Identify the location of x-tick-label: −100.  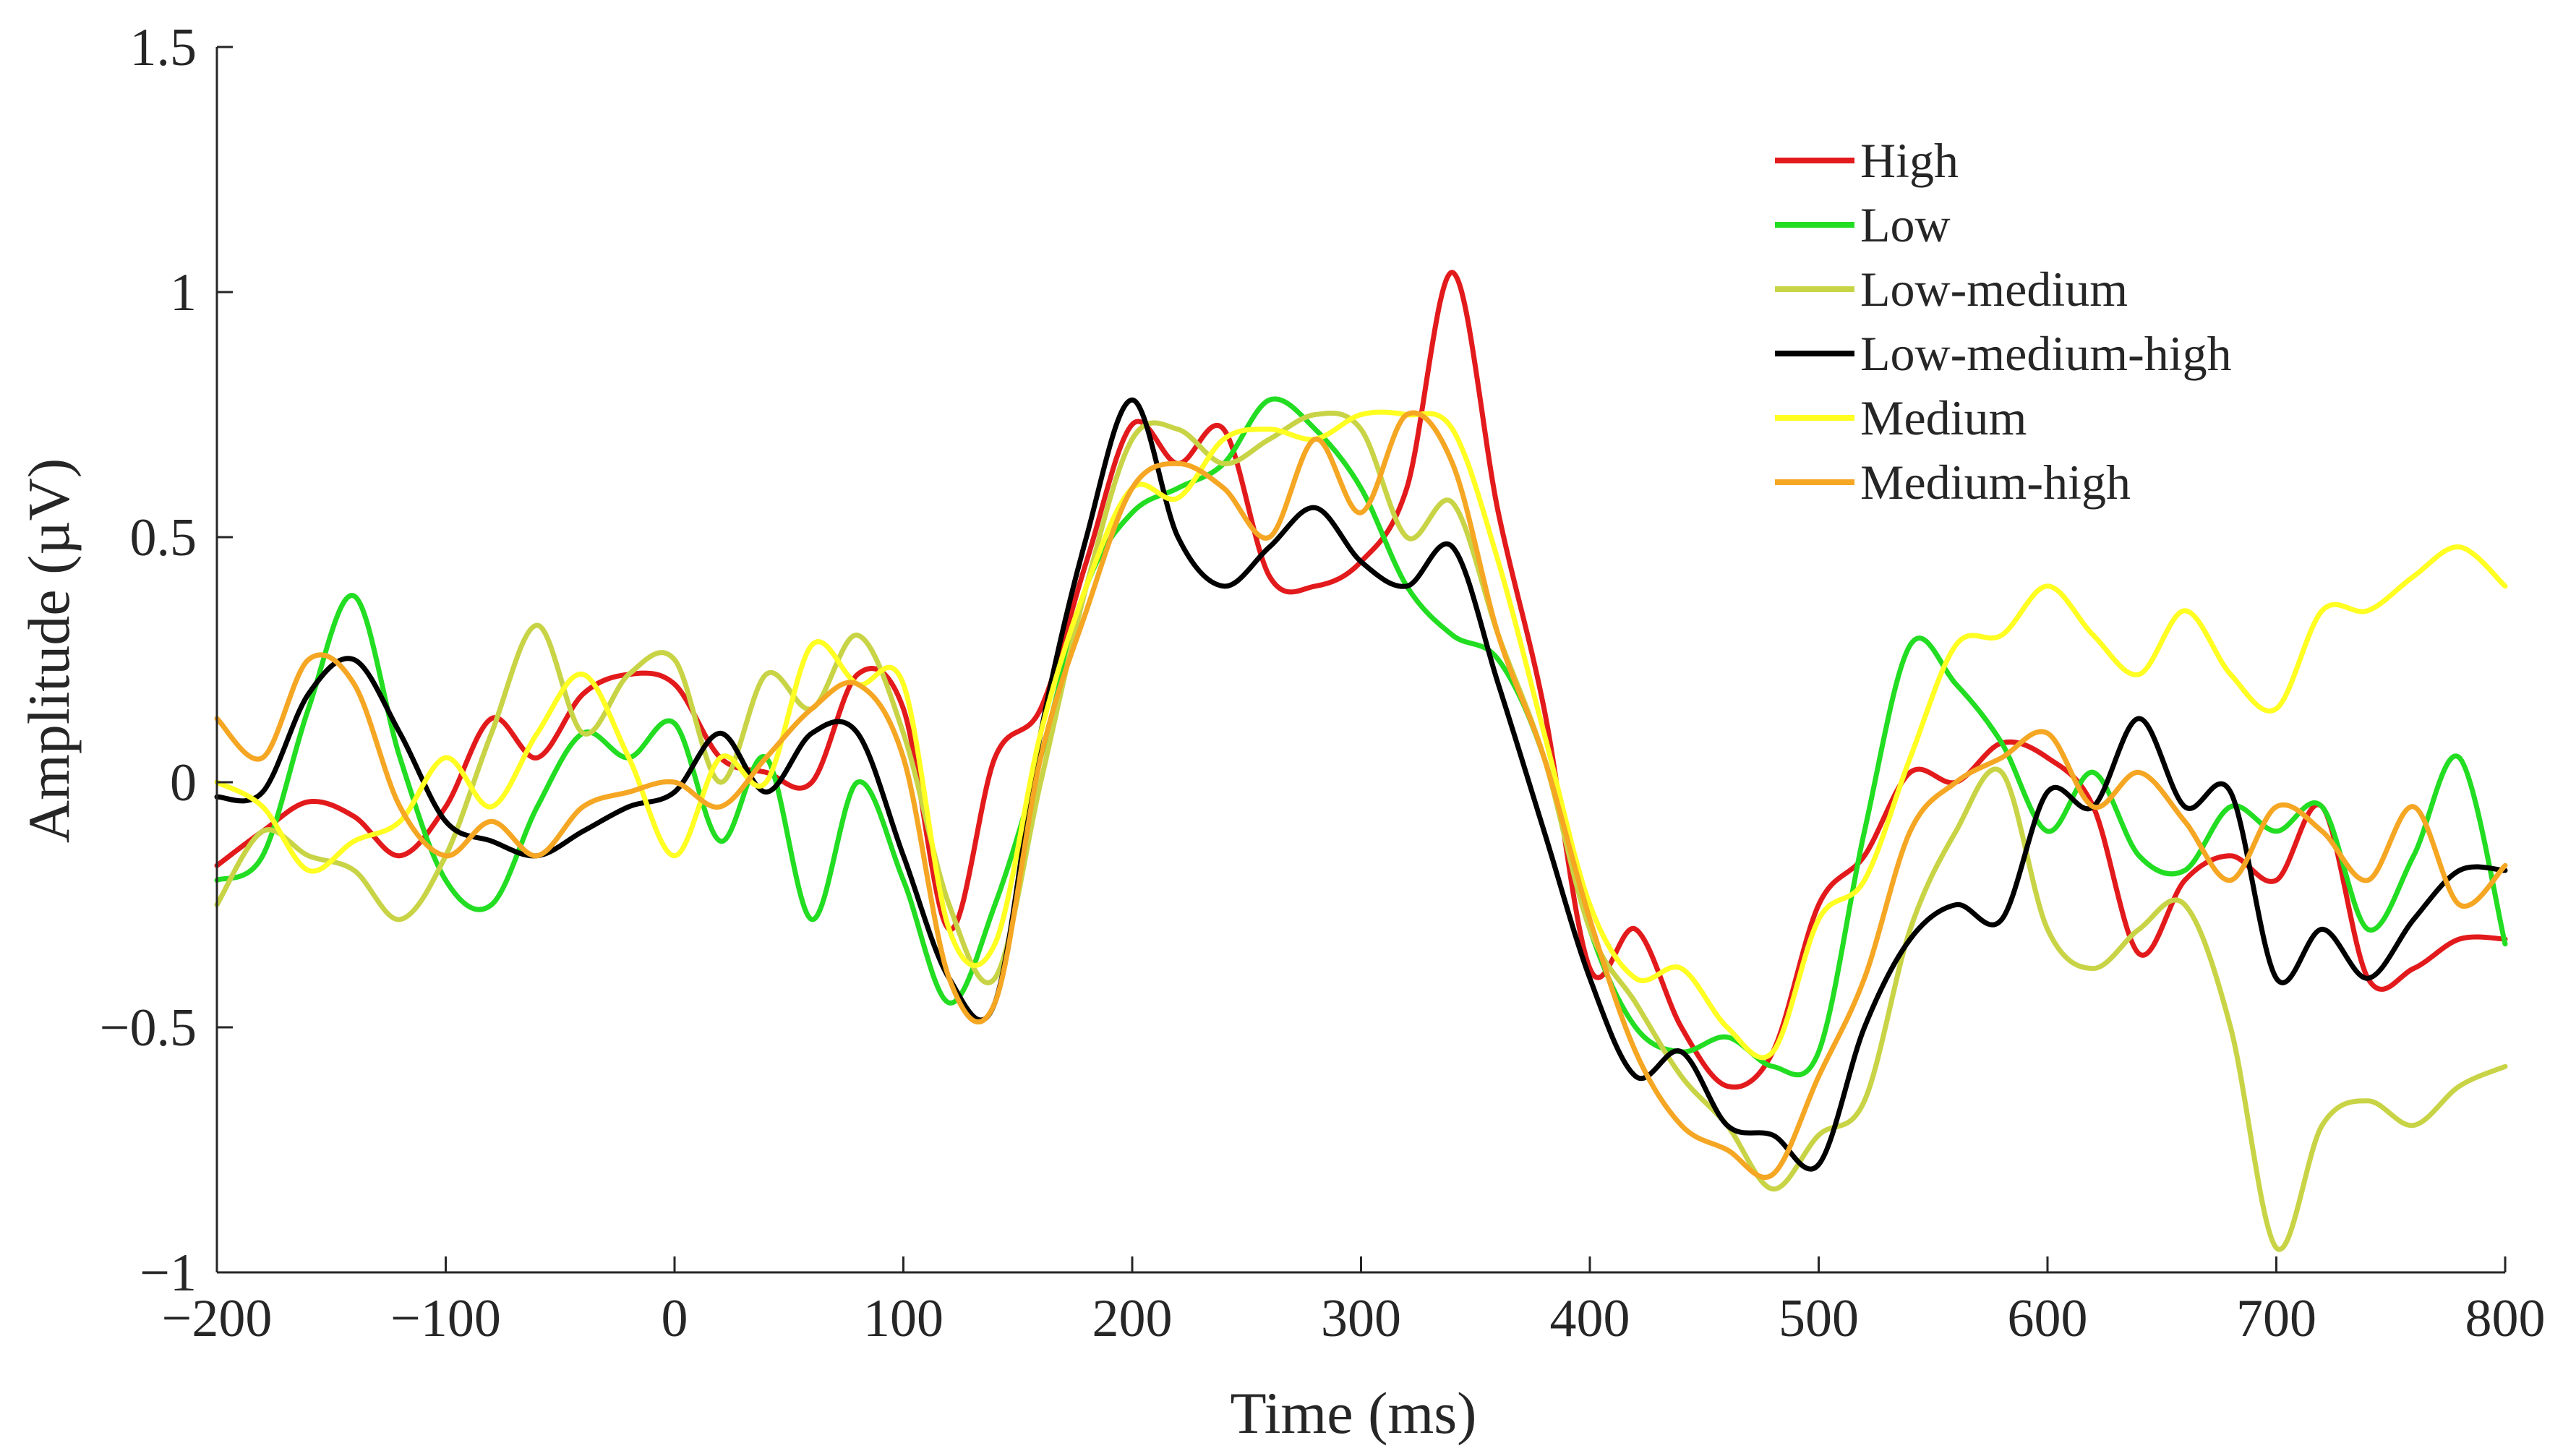
(445, 1318).